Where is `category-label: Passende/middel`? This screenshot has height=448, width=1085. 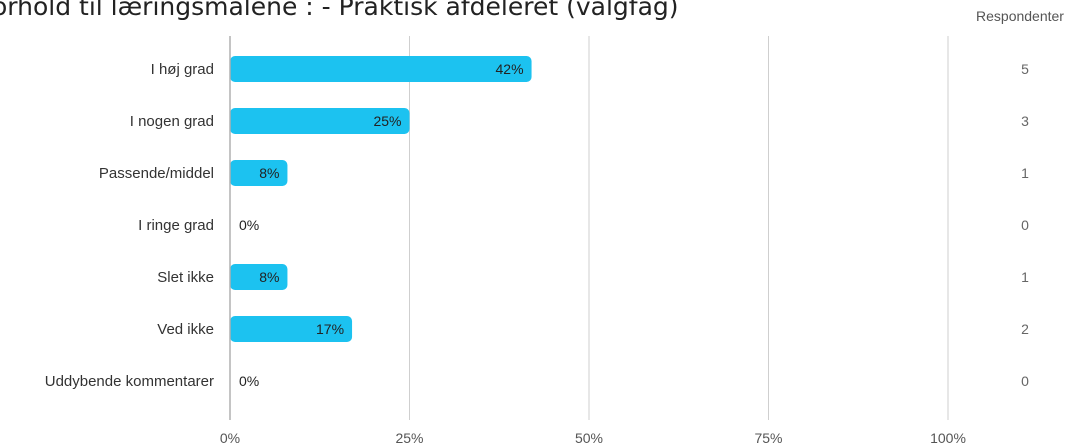
category-label: Passende/middel is located at coordinates (156, 173).